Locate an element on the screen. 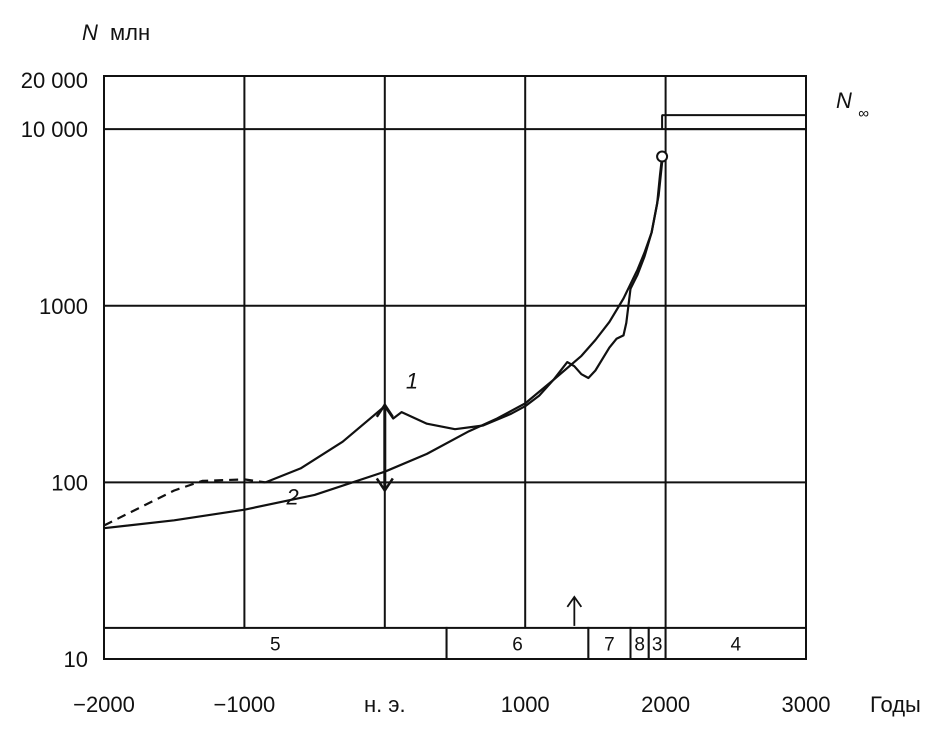 The image size is (939, 737). asymptote-symbol: N is located at coordinates (844, 100).